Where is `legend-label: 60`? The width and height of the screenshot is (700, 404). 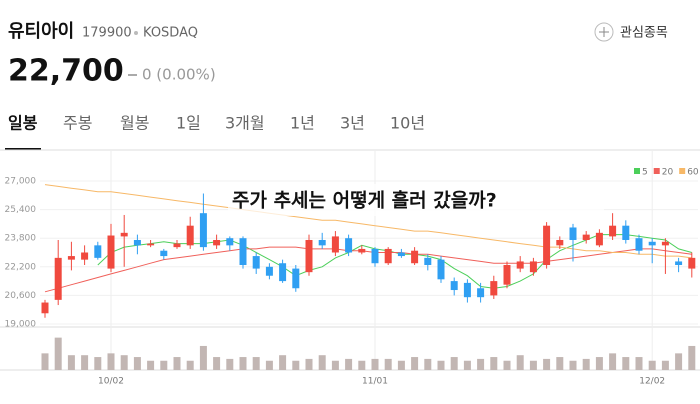
legend-label: 60 is located at coordinates (693, 173).